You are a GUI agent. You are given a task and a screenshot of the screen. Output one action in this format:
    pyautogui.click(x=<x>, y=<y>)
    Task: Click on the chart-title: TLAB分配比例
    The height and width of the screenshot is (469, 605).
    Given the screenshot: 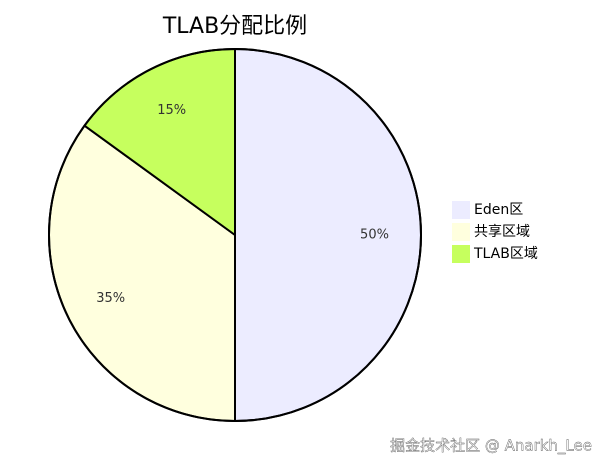 What is the action you would take?
    pyautogui.click(x=234, y=26)
    